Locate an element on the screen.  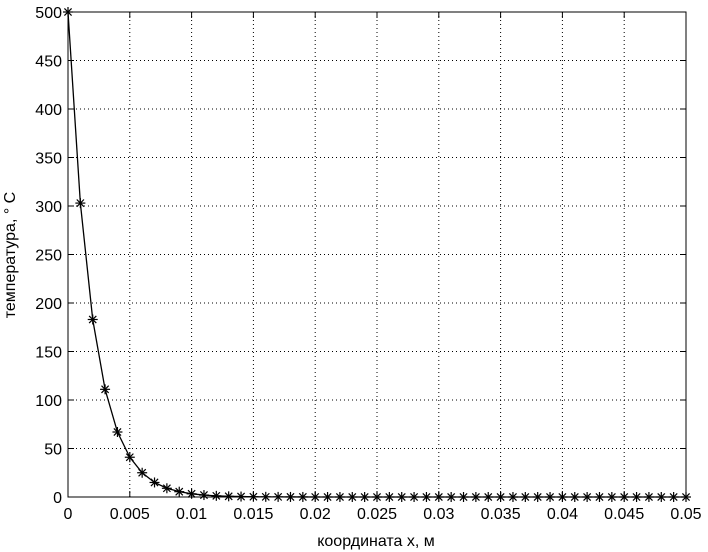
x-tick-label: 0 is located at coordinates (68, 514).